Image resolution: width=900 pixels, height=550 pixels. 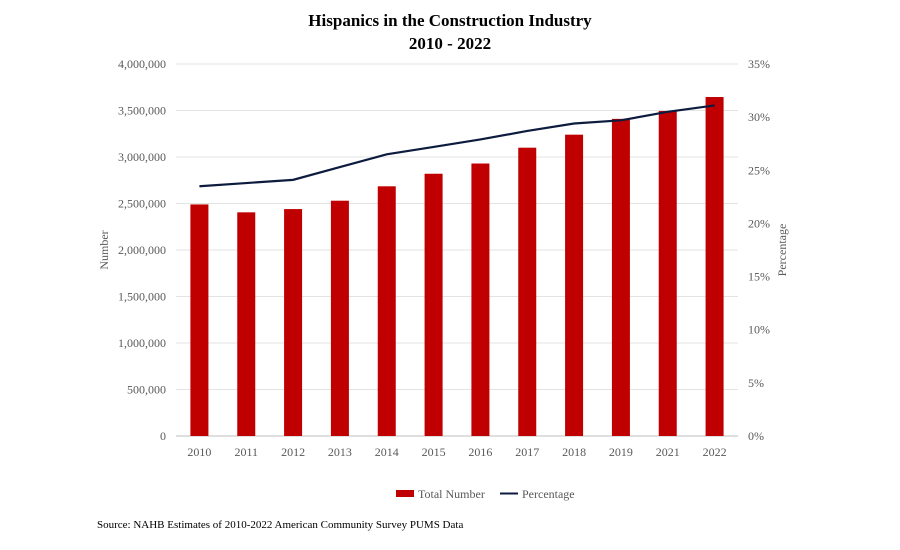 I want to click on bar-2022, so click(x=714, y=266).